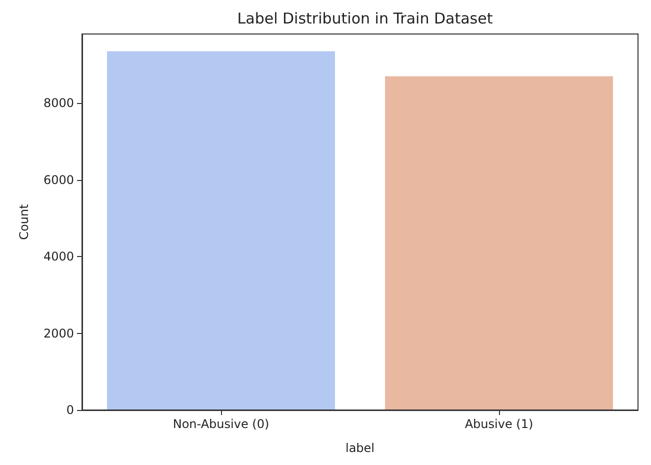 This screenshot has width=651, height=465. Describe the element at coordinates (360, 448) in the screenshot. I see `x-axis-title: label` at that location.